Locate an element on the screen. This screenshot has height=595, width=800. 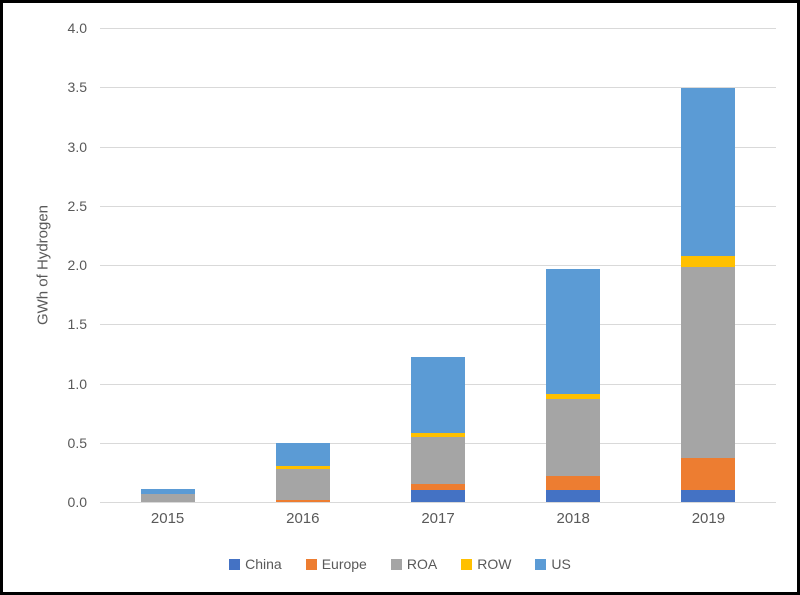
y-tick-label: 3.0 is located at coordinates (77, 146).